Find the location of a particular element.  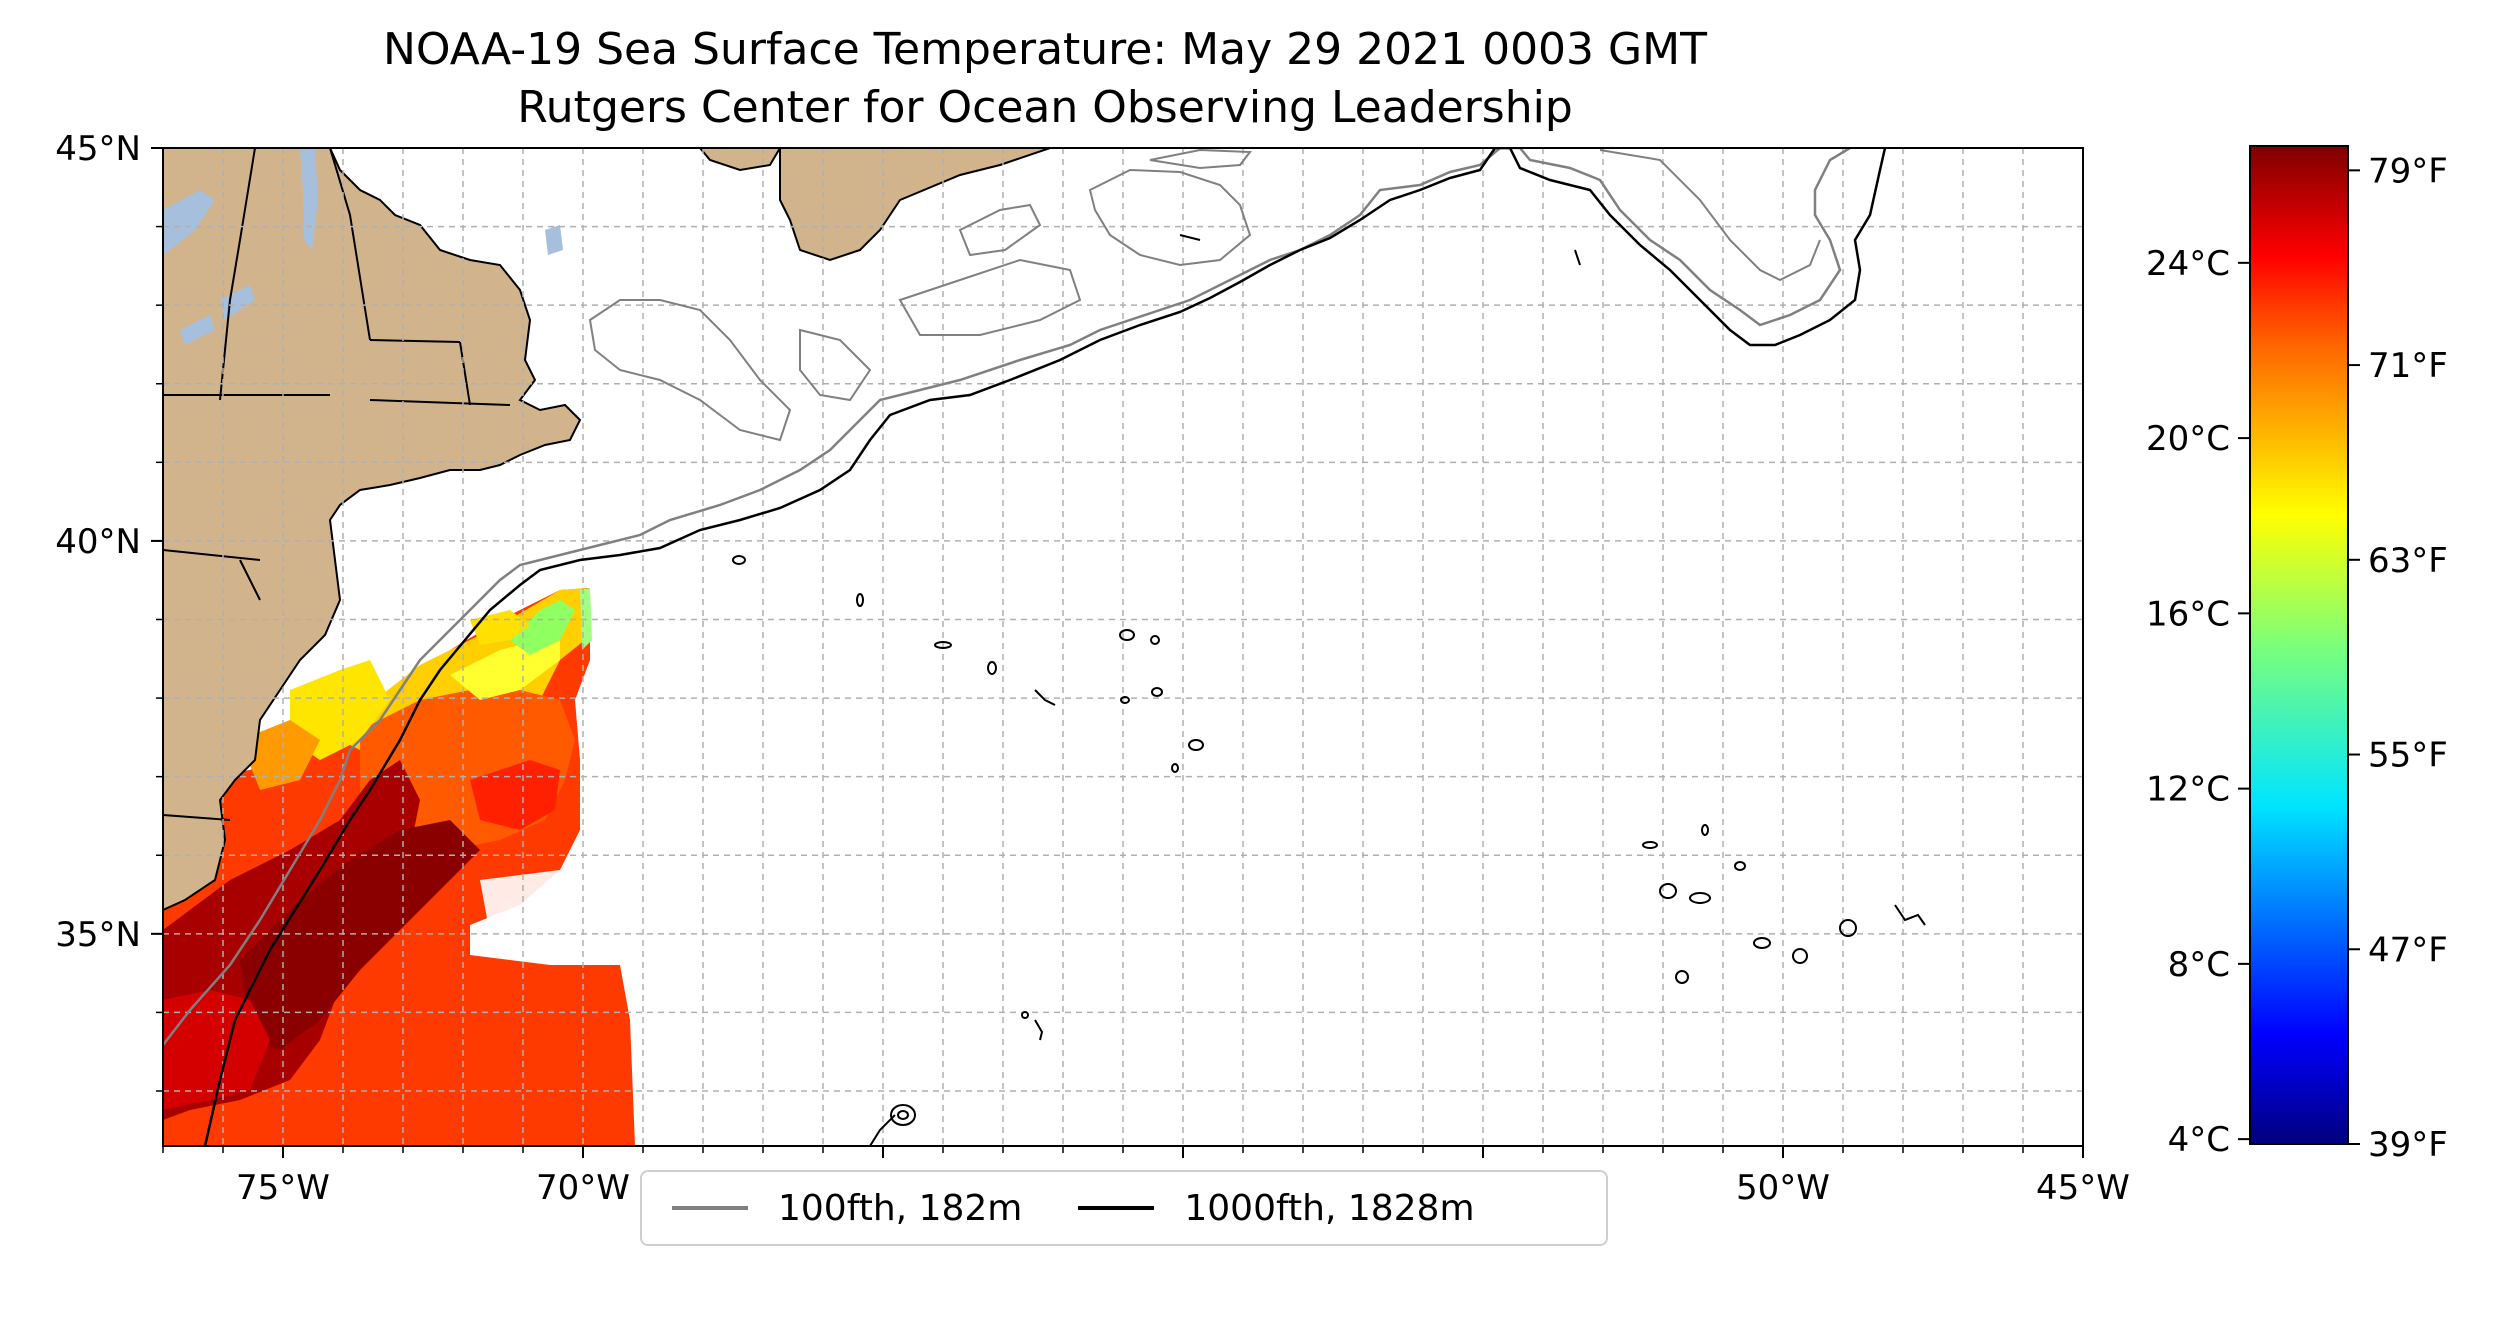

legend-item-1000fth: 1000fth, 1828m is located at coordinates (1276, 1208).